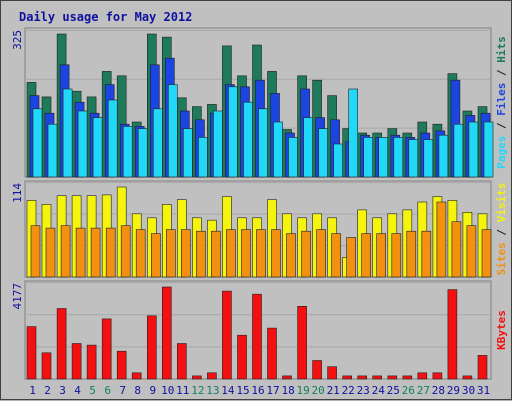 The image size is (512, 401). Describe the element at coordinates (242, 390) in the screenshot. I see `x-tick-label-15: 15` at that location.